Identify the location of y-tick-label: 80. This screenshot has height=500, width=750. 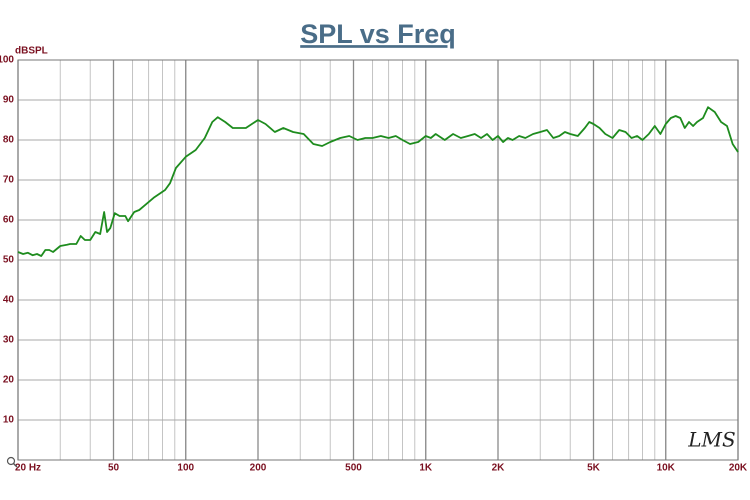
(9, 140).